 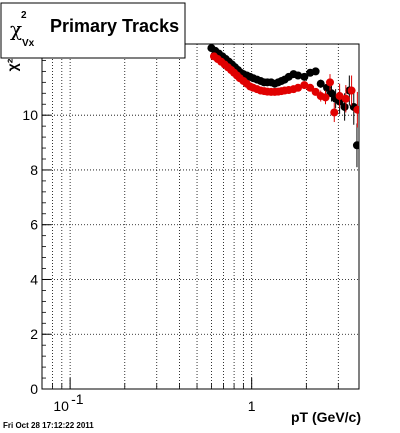 I want to click on title-subscript: Vx, so click(x=28, y=43).